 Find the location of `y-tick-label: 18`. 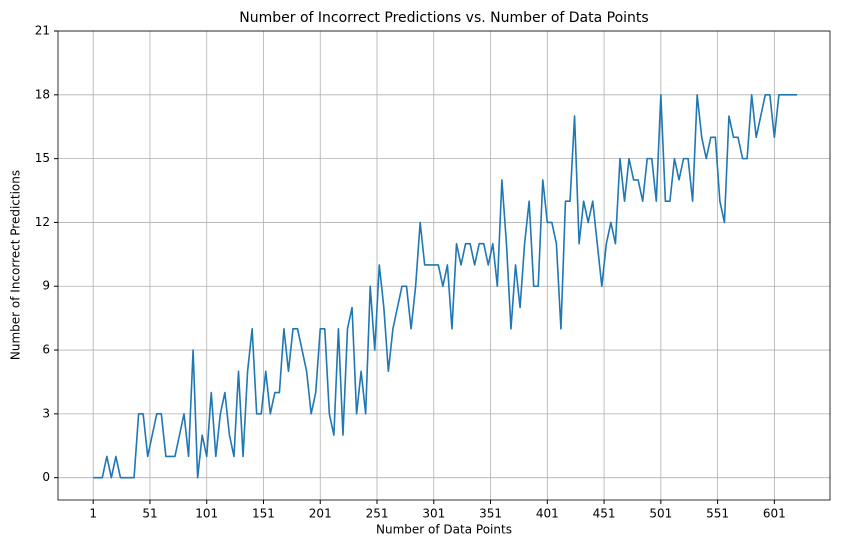

y-tick-label: 18 is located at coordinates (42, 94).